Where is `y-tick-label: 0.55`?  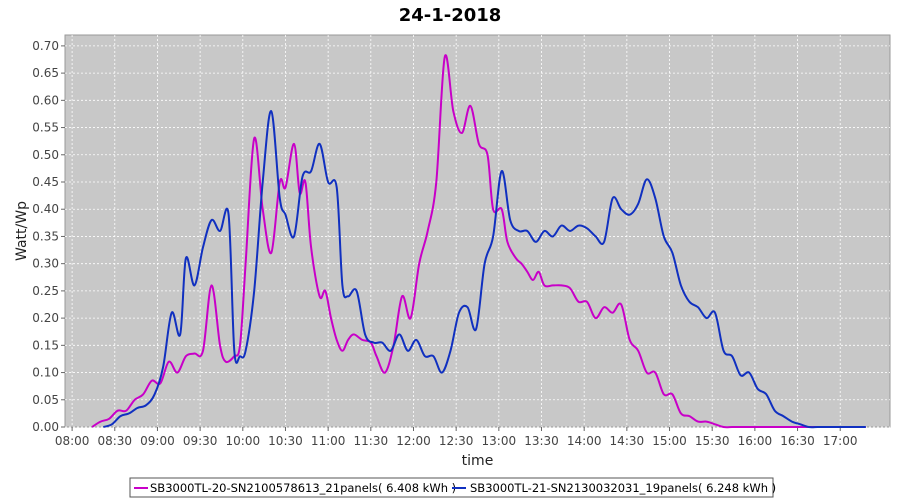 y-tick-label: 0.55 is located at coordinates (45, 128).